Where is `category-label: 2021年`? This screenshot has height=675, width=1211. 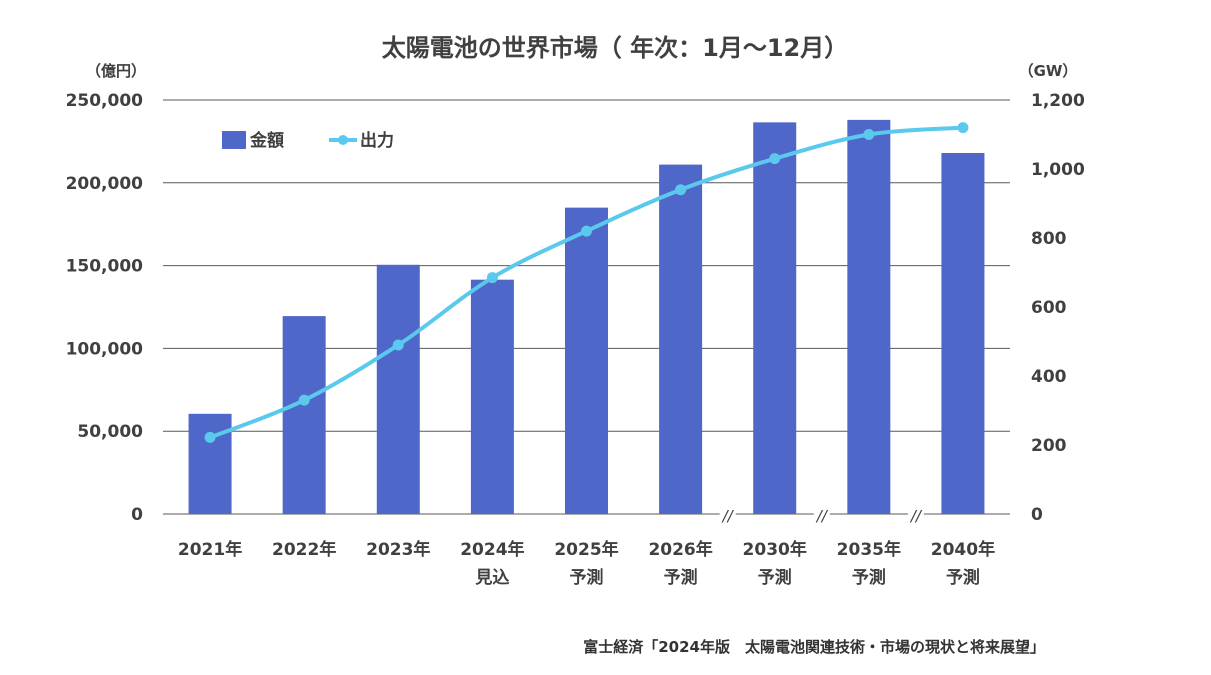 category-label: 2021年 is located at coordinates (210, 549).